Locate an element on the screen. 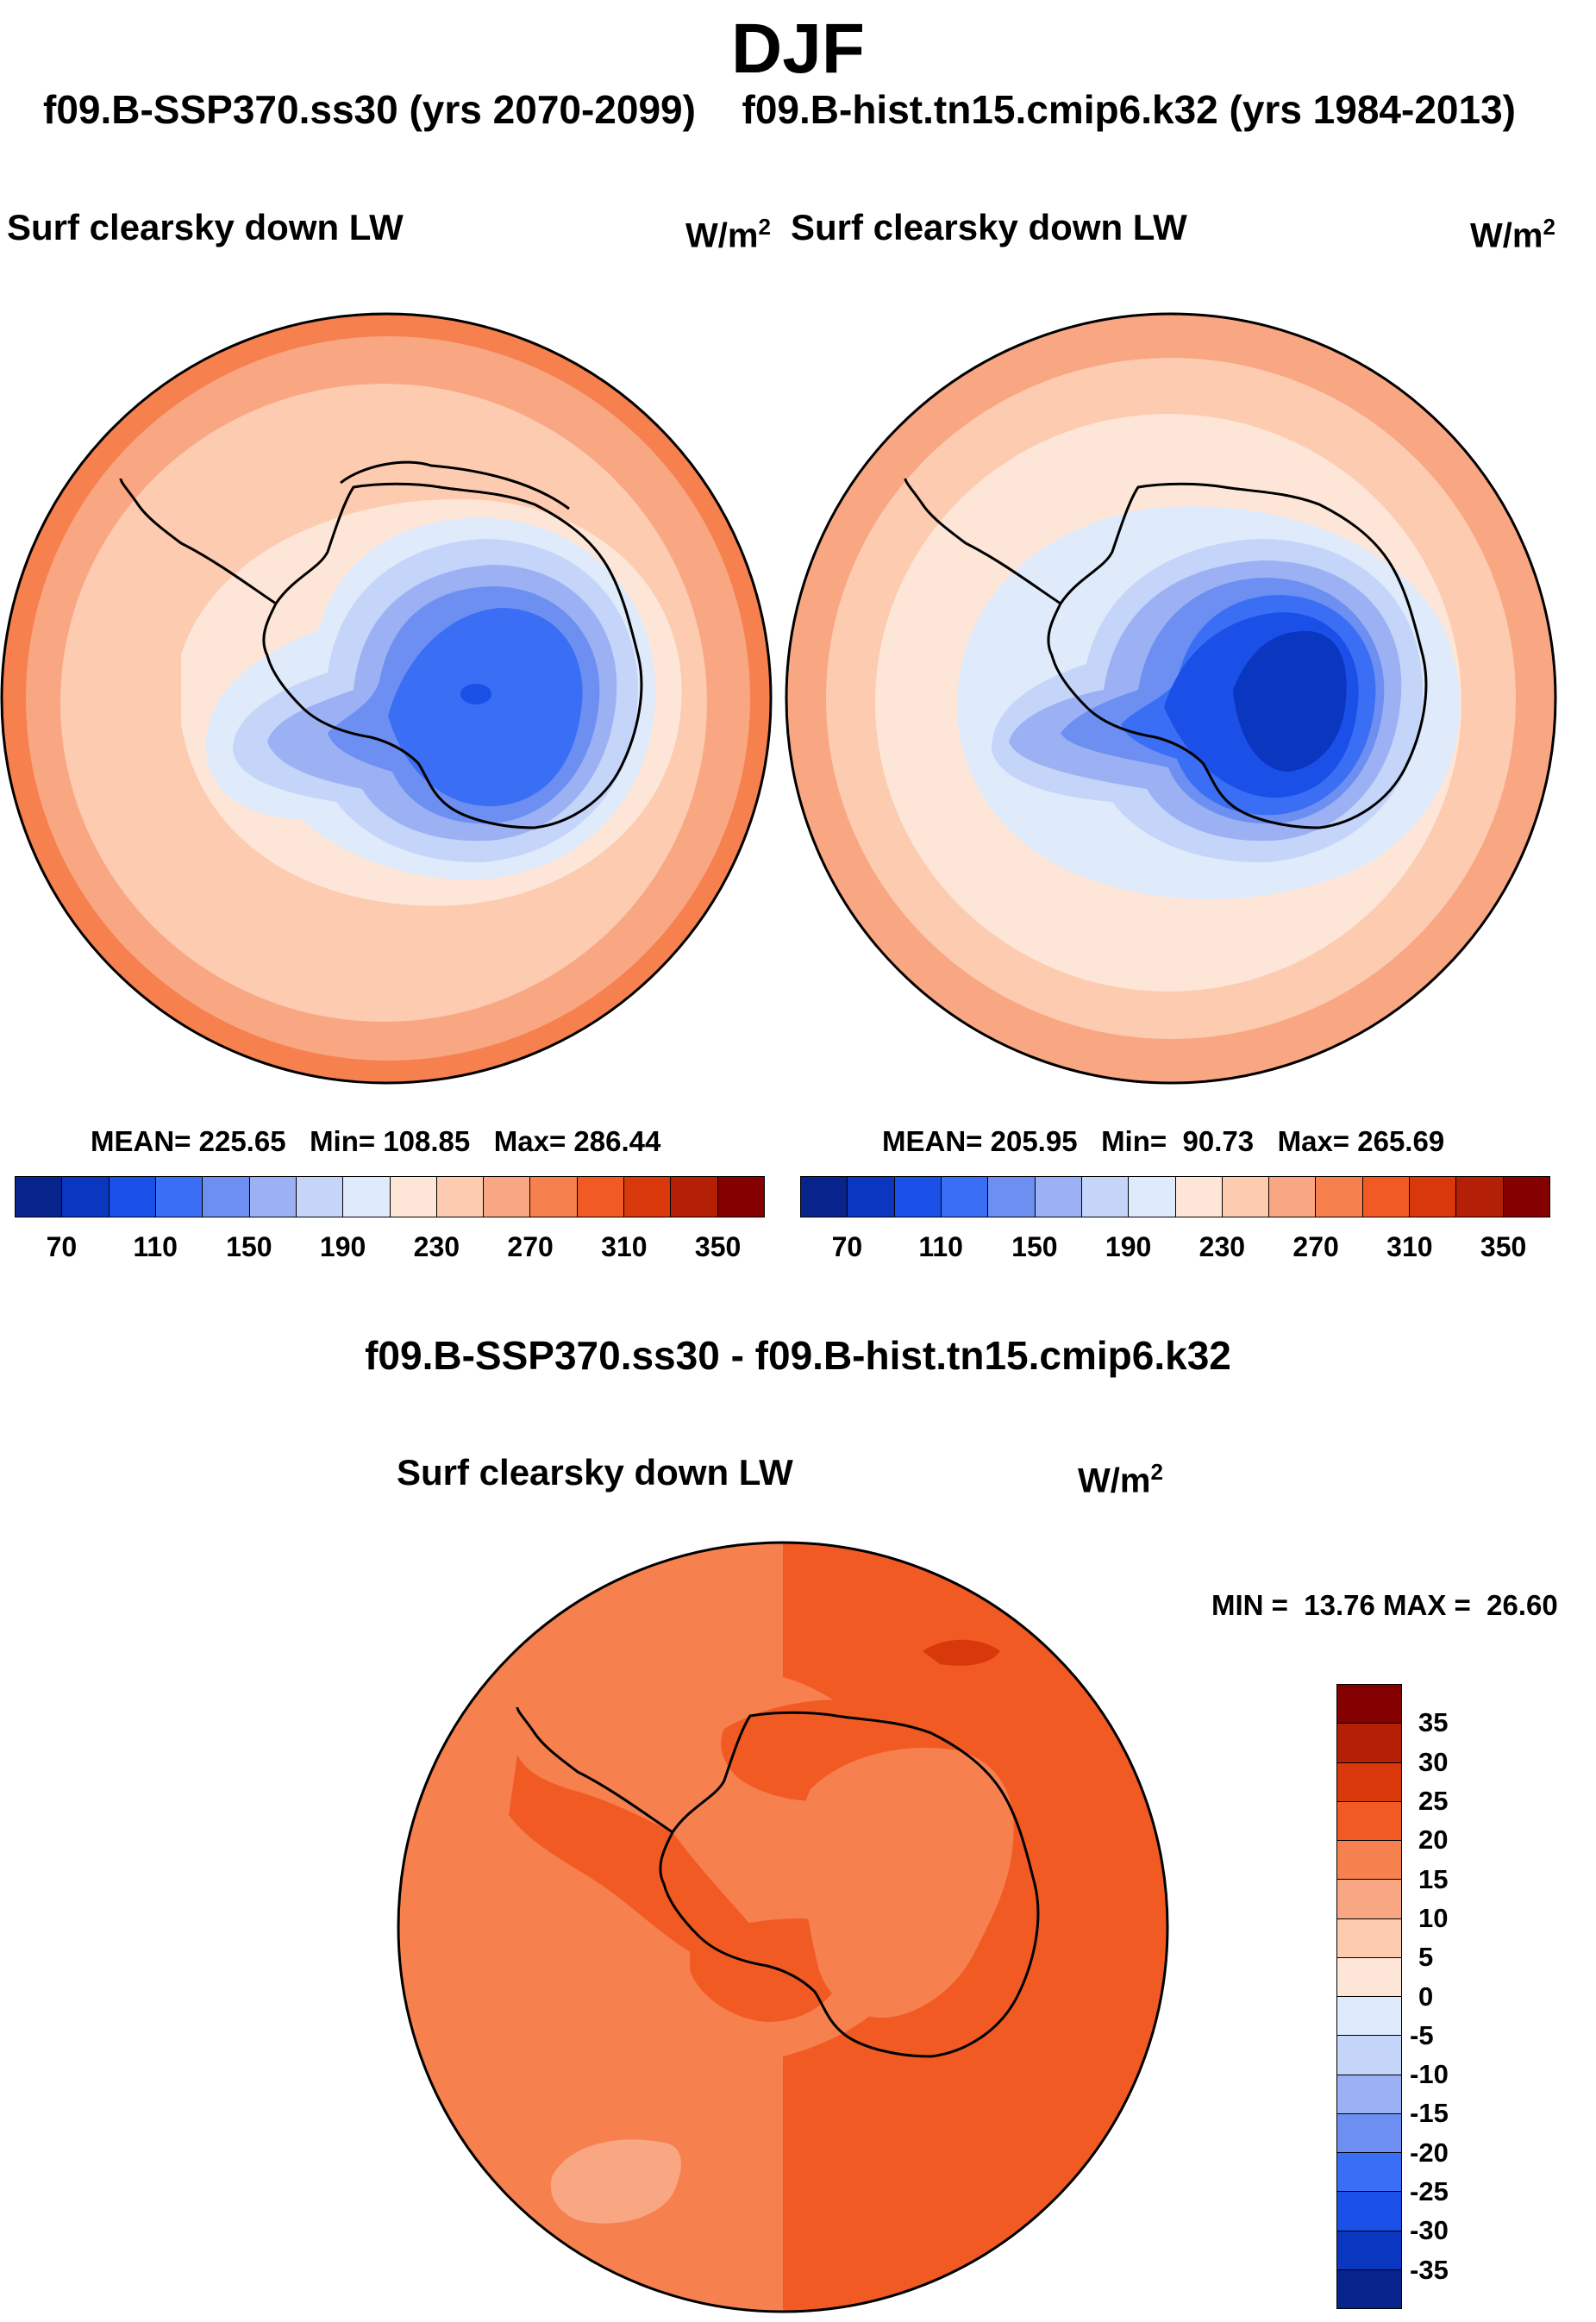  test-case-label: f09.B-SSP370.ss30 (yrs 2070-2099) is located at coordinates (369, 109).